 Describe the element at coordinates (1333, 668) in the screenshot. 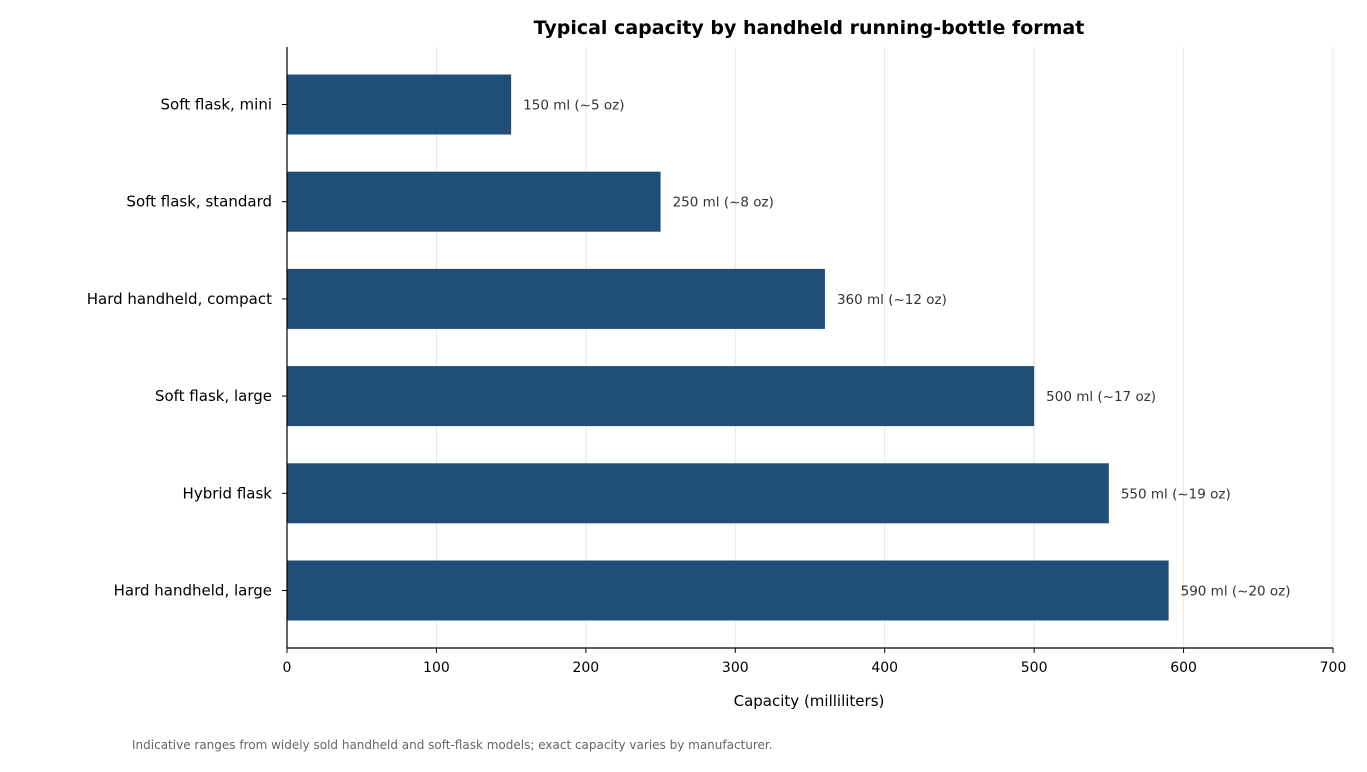

I see `x-tick-label: 700` at that location.